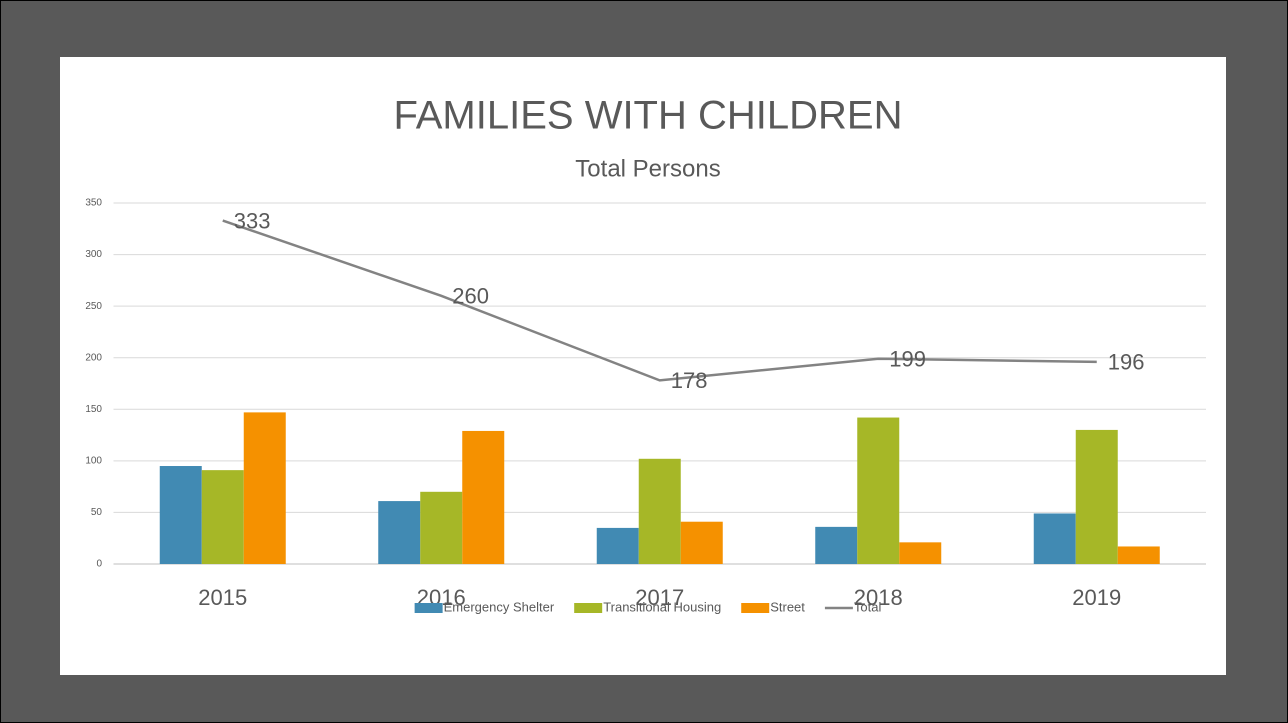 Image resolution: width=1288 pixels, height=723 pixels. I want to click on x-tick-label: 2015, so click(222, 597).